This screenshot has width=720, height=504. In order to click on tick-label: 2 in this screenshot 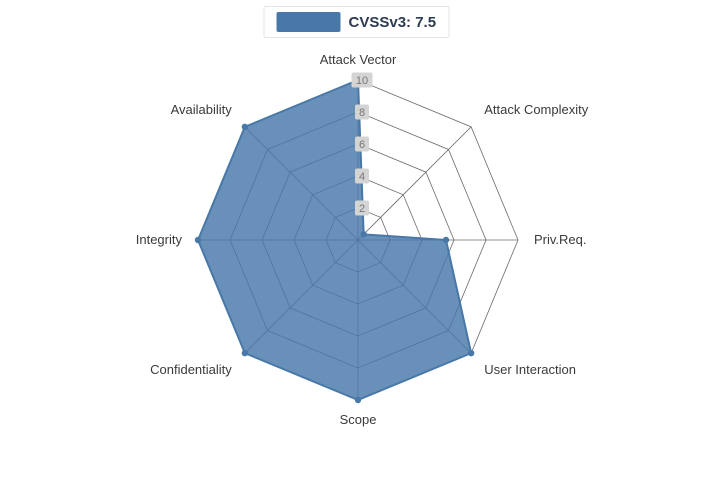, I will do `click(362, 209)`.